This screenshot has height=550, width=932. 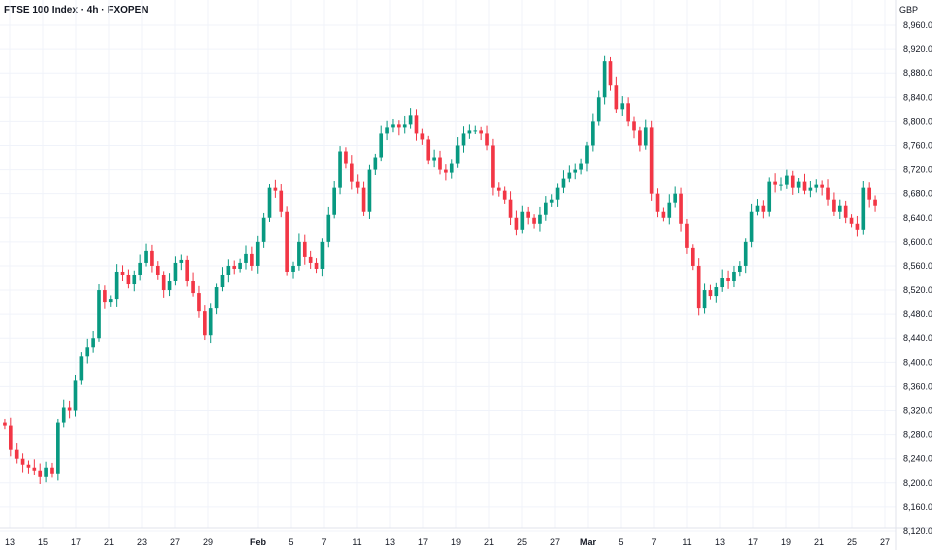 I want to click on time-tick-label: 25, so click(x=522, y=542).